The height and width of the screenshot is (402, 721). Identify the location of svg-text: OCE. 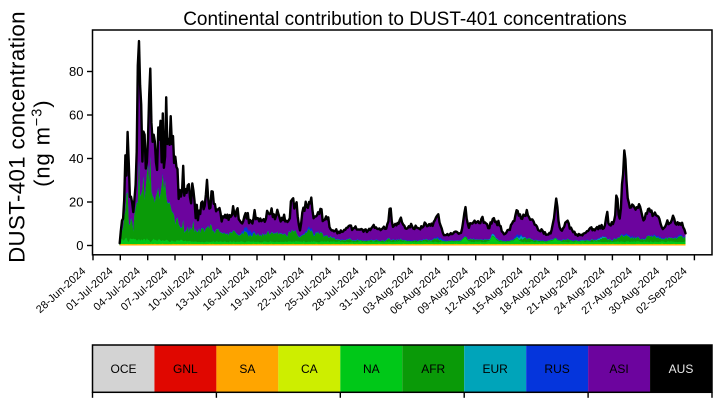
(123, 369).